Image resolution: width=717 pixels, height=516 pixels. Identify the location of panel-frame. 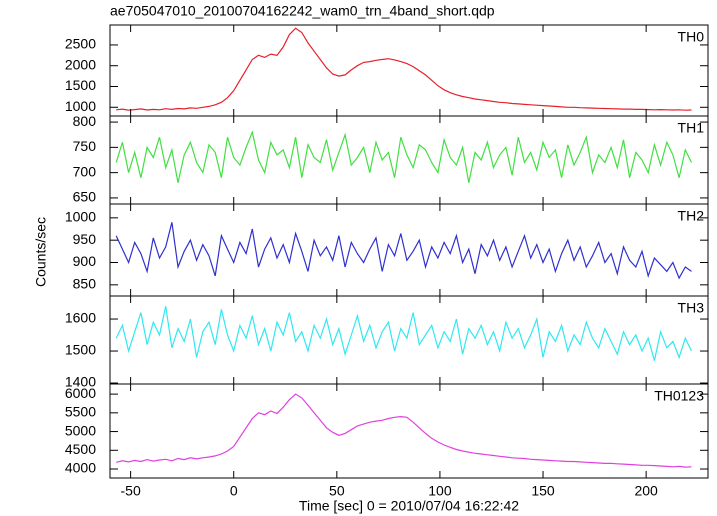
(409, 340).